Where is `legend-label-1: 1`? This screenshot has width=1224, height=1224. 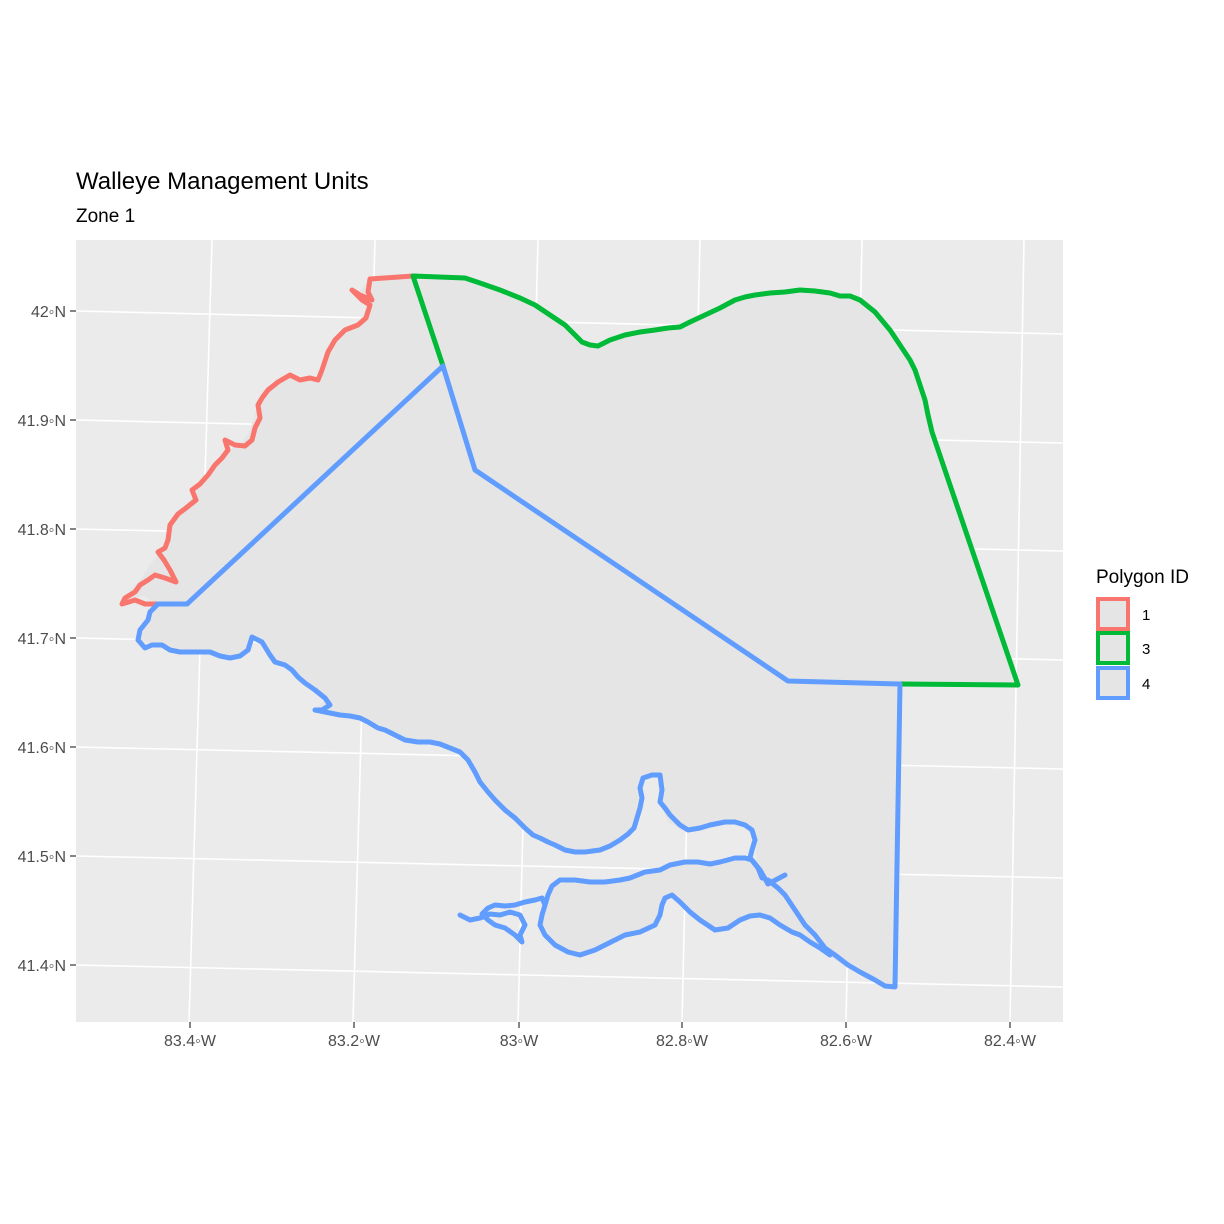
legend-label-1: 1 is located at coordinates (1146, 615).